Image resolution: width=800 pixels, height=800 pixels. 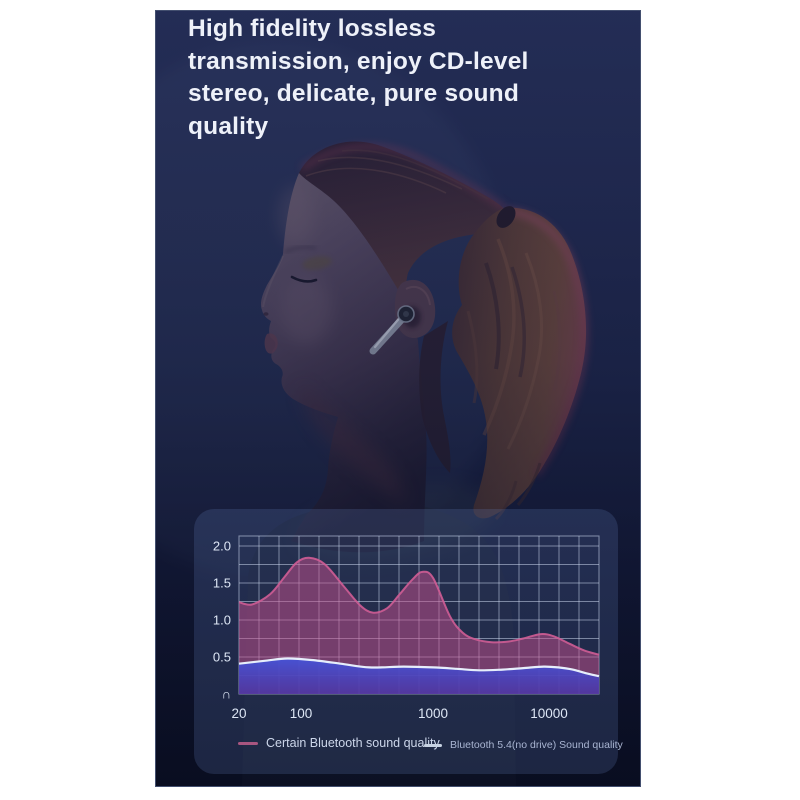 What do you see at coordinates (549, 713) in the screenshot?
I see `svg-text: 10000` at bounding box center [549, 713].